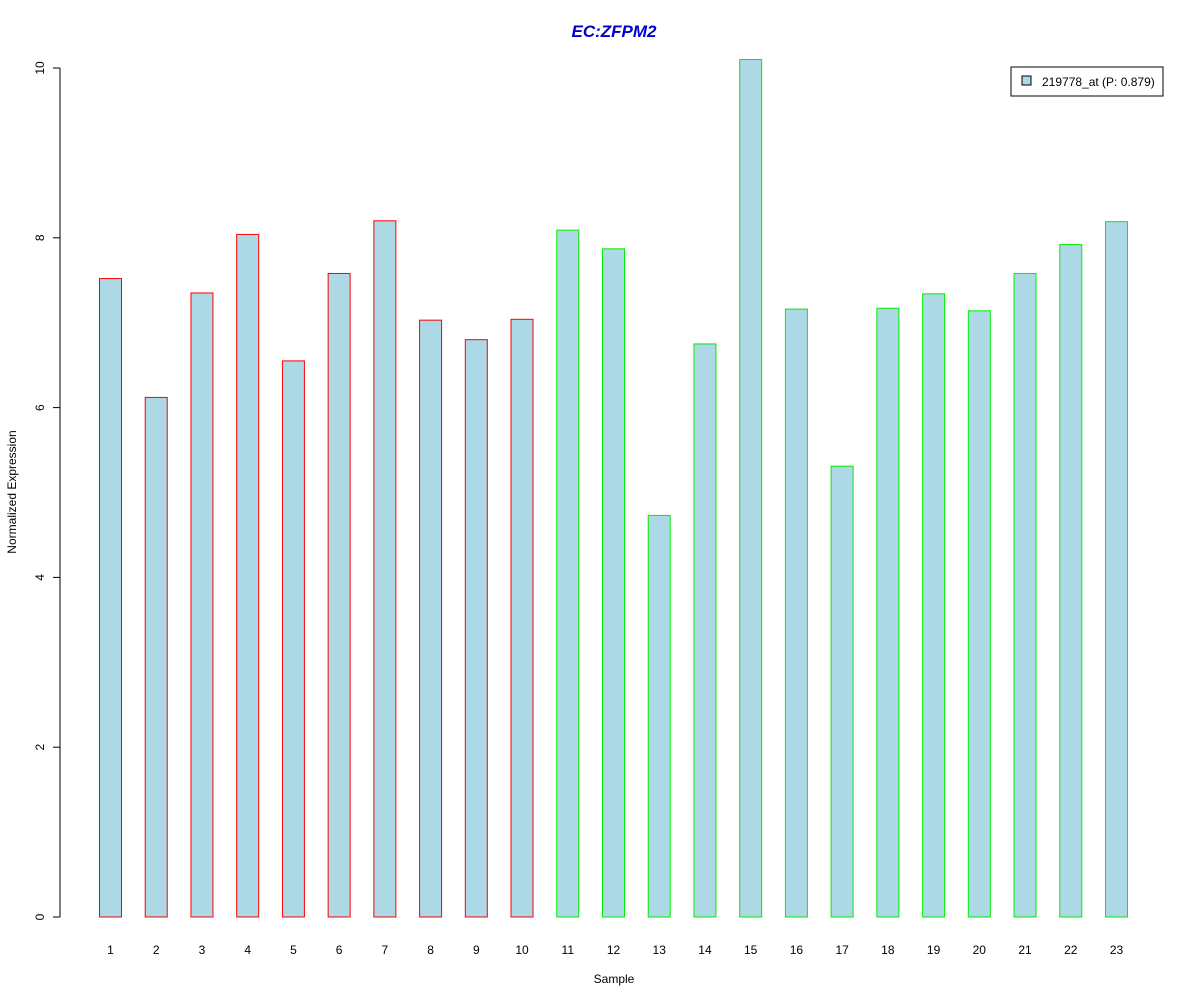  What do you see at coordinates (156, 950) in the screenshot?
I see `x-tick-label: 2` at bounding box center [156, 950].